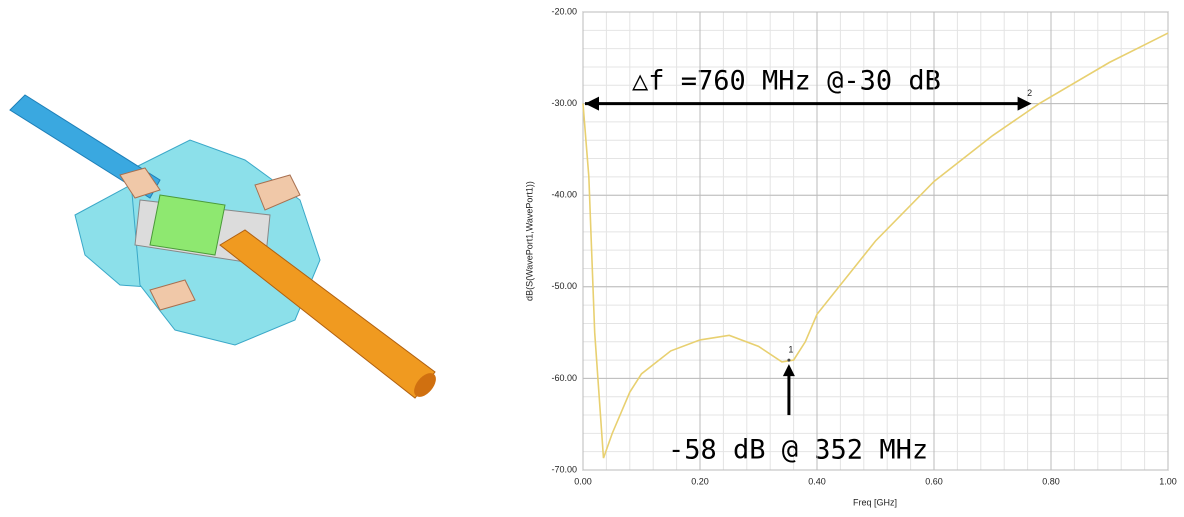 The height and width of the screenshot is (517, 1184). I want to click on minimum-annotation: -58 dB @ 352 MHz, so click(798, 450).